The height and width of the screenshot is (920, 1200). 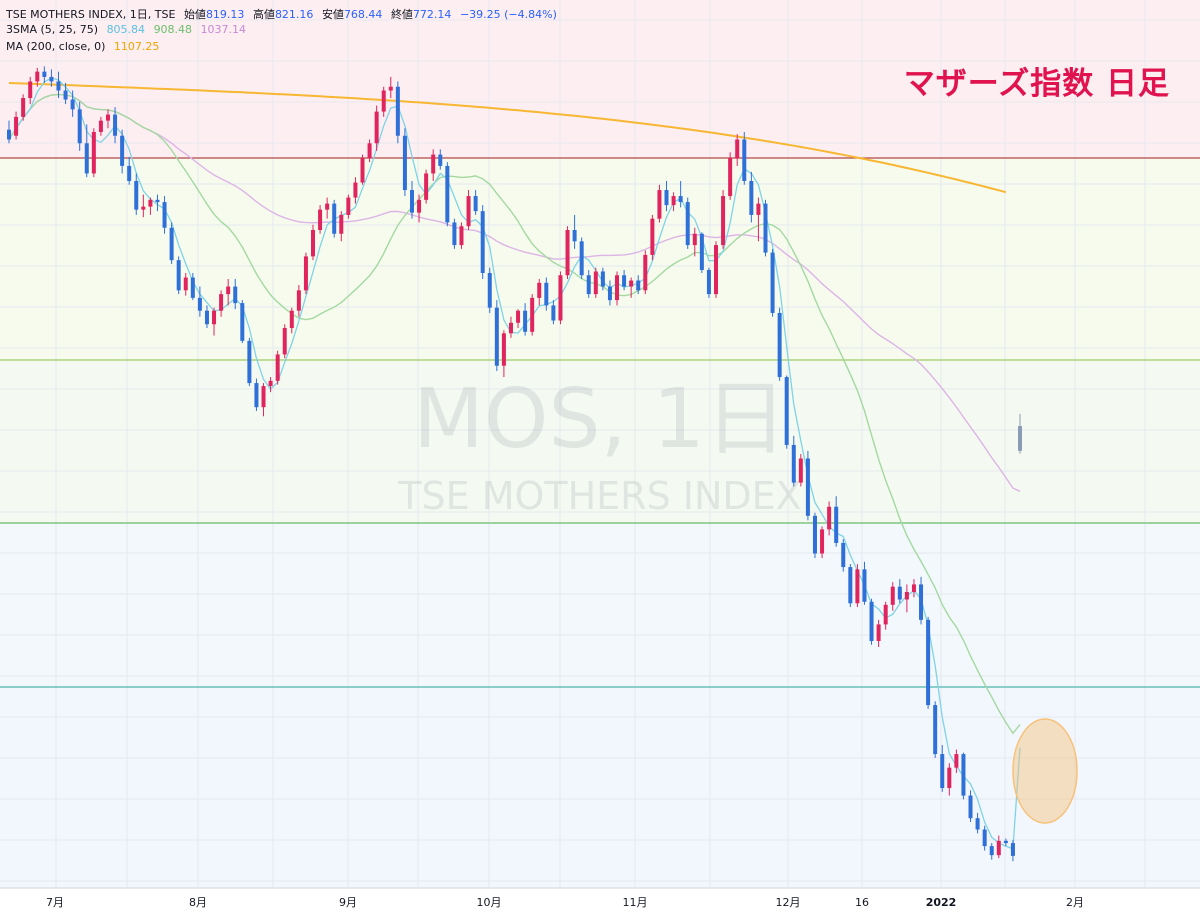 What do you see at coordinates (85, 46) in the screenshot?
I see `legend-ma200: MA (200, close, 0) 1107.25` at bounding box center [85, 46].